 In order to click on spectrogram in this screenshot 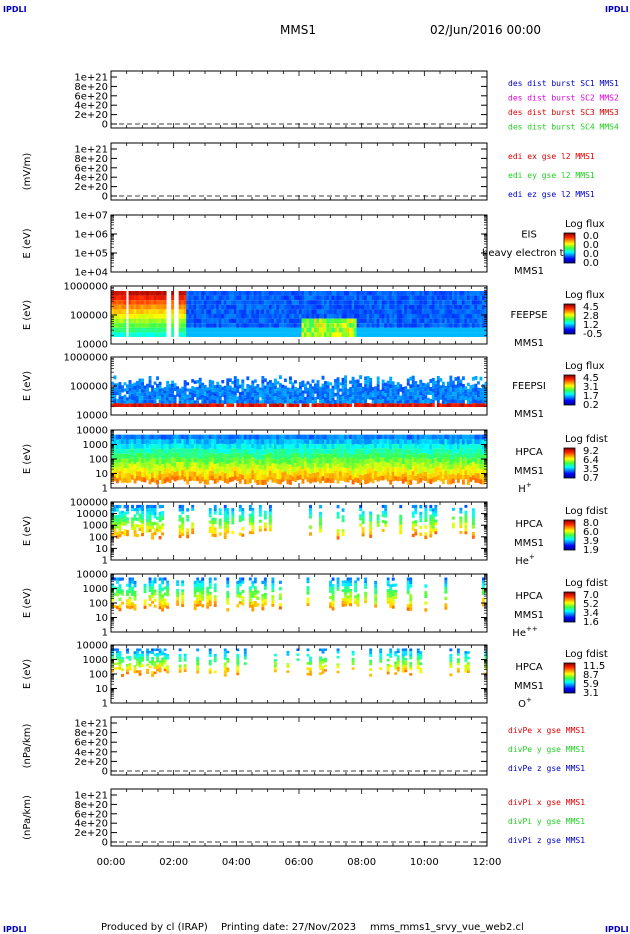, I will do `click(299, 391)`.